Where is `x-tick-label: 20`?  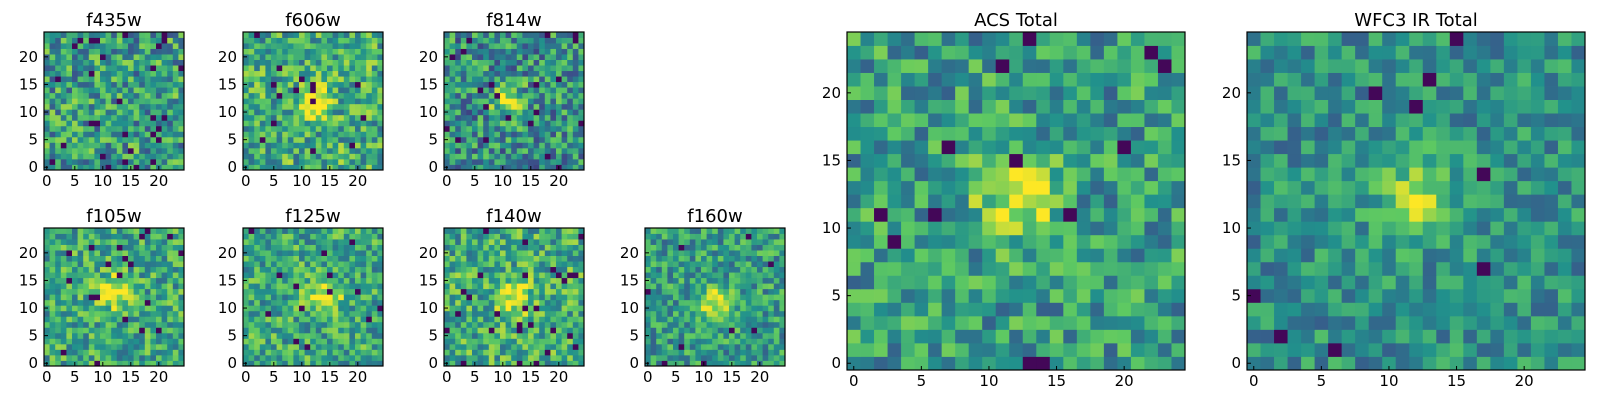 x-tick-label: 20 is located at coordinates (558, 181).